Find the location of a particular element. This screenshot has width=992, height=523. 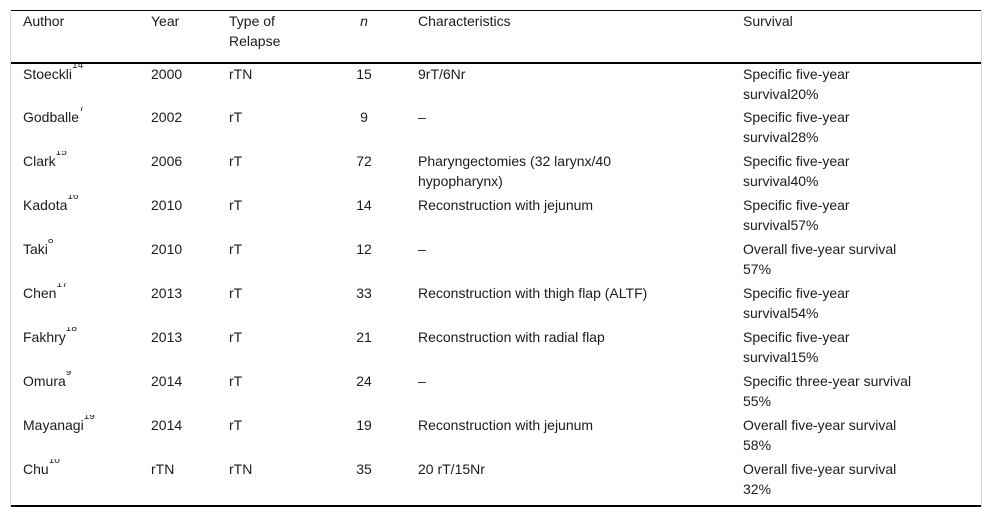

author-name: Godballe is located at coordinates (51, 116).